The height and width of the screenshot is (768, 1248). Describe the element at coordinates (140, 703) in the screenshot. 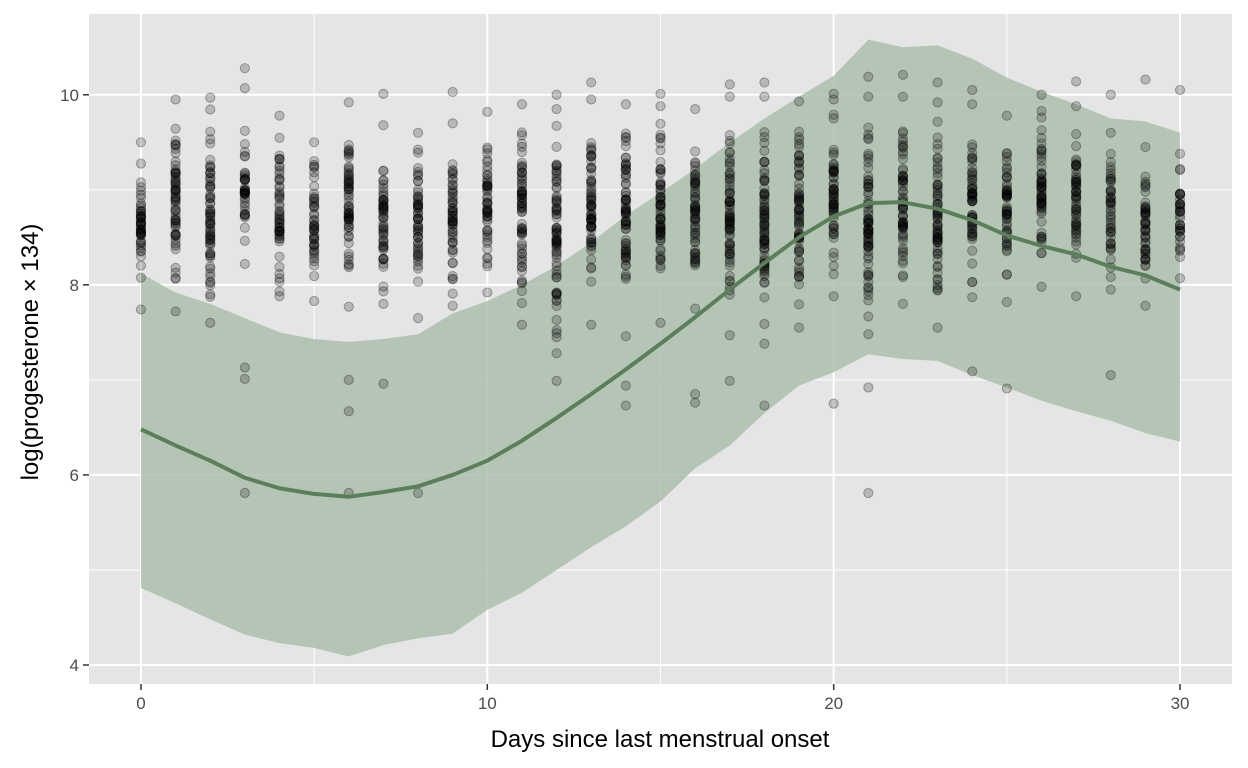

I see `x-tick-label: 0` at that location.